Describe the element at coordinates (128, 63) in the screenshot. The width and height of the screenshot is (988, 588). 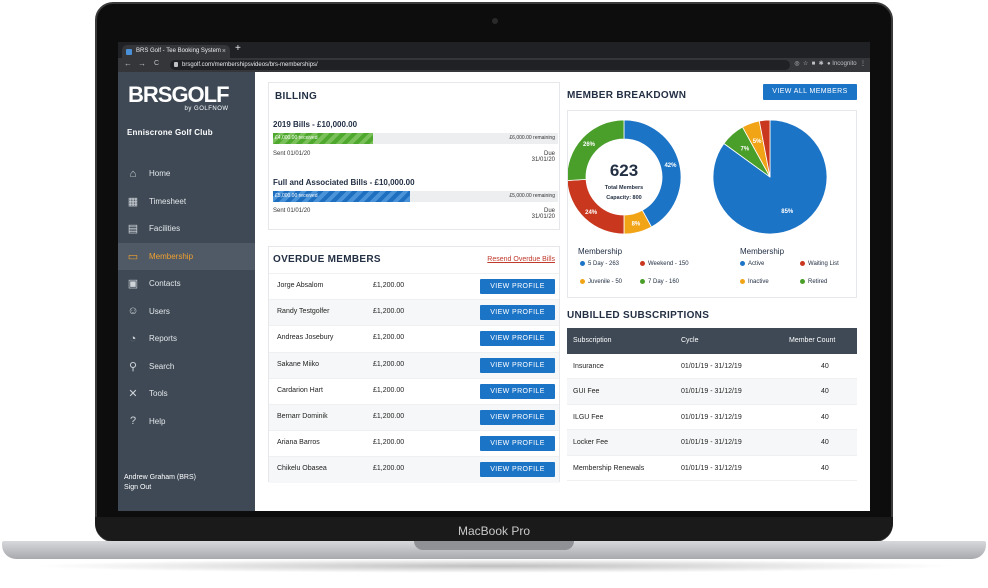
I see `back-button: ←` at that location.